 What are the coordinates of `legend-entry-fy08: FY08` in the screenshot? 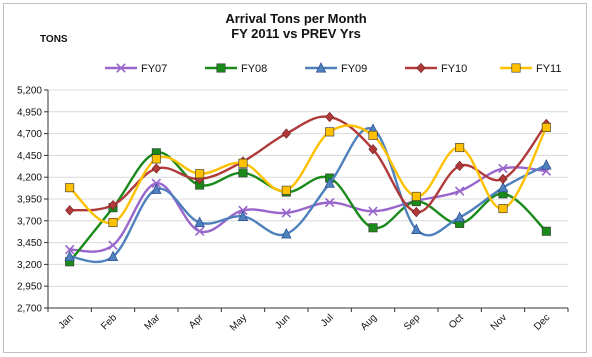 It's located at (236, 69).